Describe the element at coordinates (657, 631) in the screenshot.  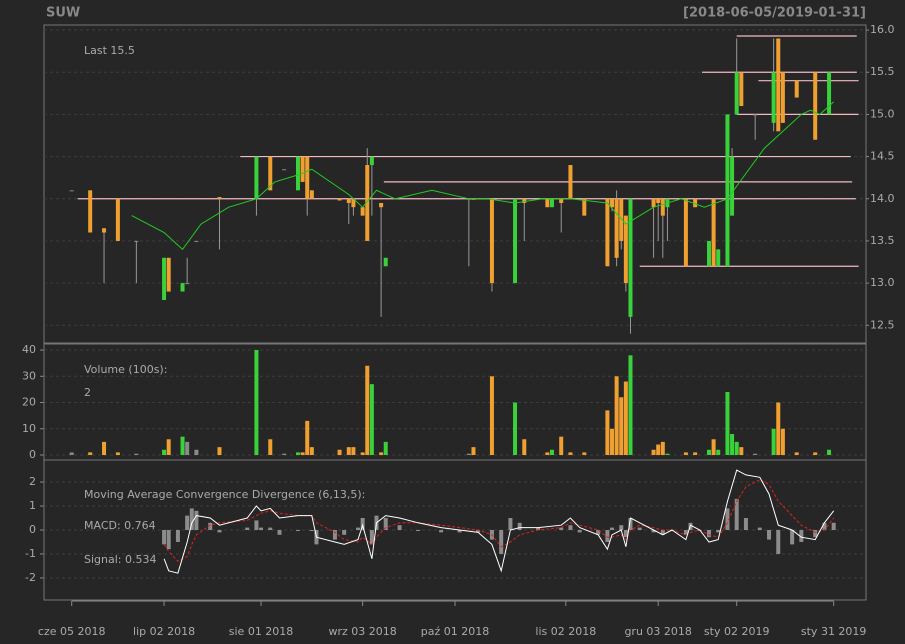
I see `x-tick-label: gru 03 2018` at that location.